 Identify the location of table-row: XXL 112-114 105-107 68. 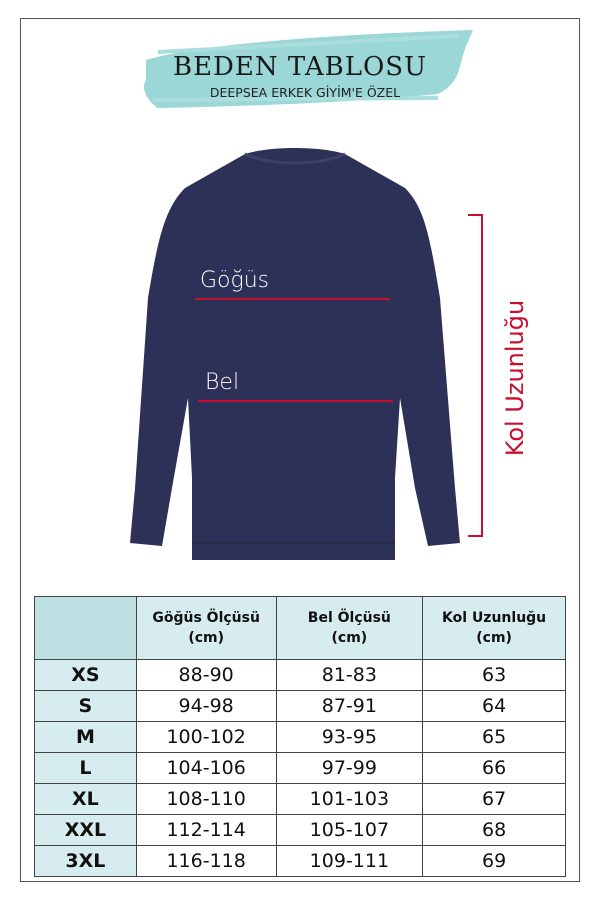
(300, 830).